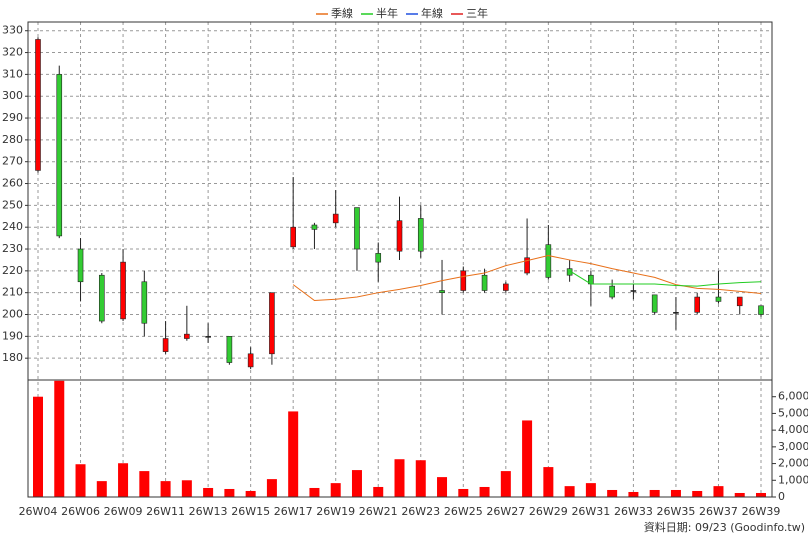  I want to click on y2-tick-label: 2,000, so click(793, 463).